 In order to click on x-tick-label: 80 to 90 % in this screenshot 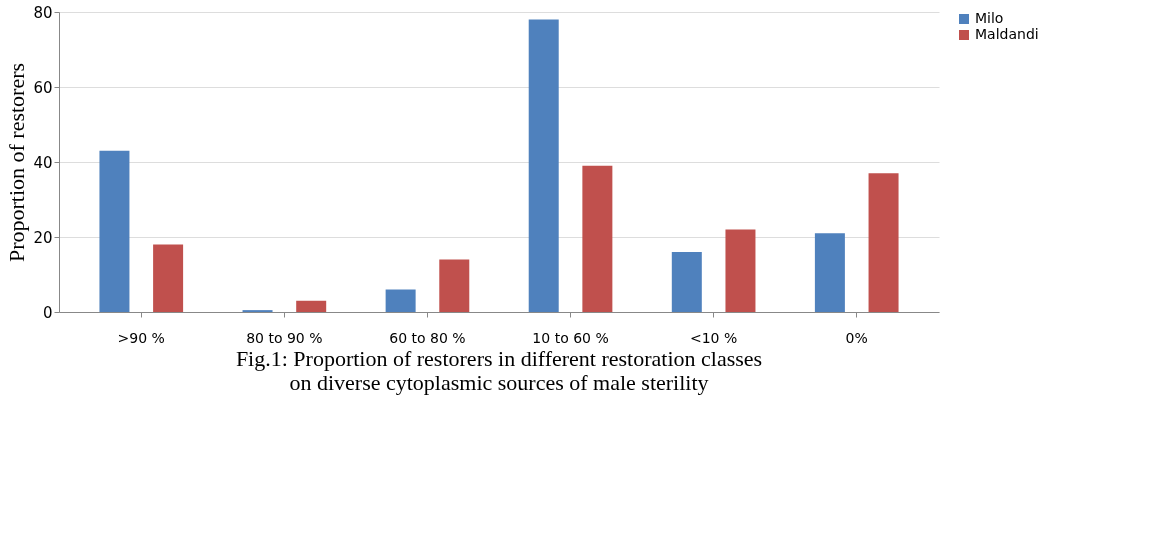, I will do `click(284, 337)`.